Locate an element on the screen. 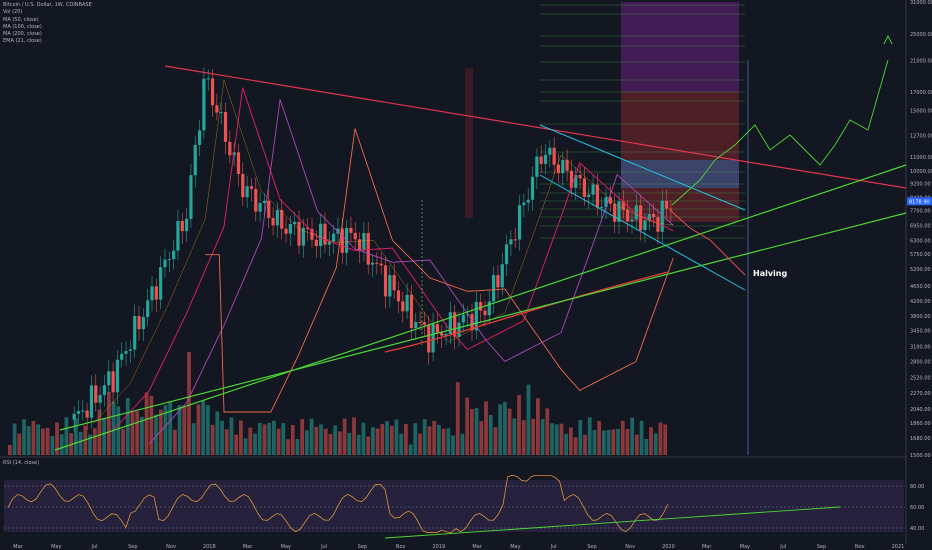 The height and width of the screenshot is (550, 932). indicator-ema21: EMA (21, close) is located at coordinates (22, 41).